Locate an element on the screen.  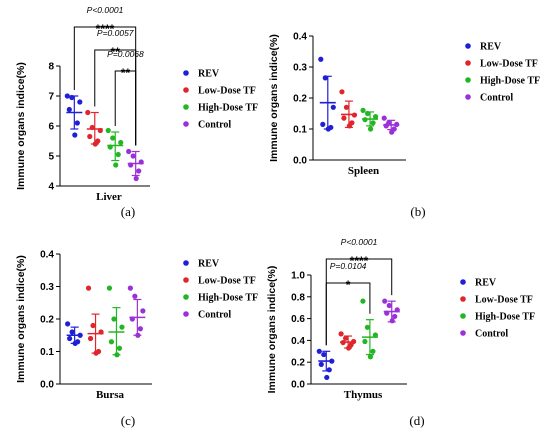
x-category-label: Thymus is located at coordinates (363, 395).